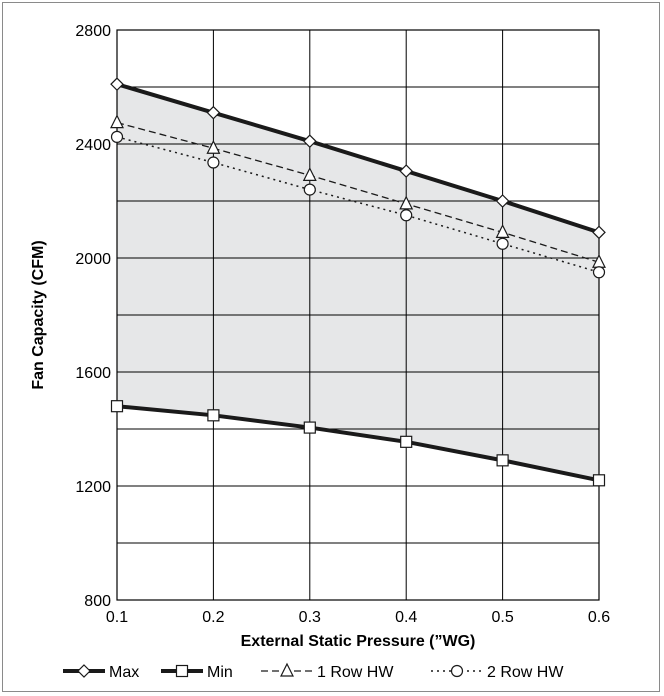 Image resolution: width=664 pixels, height=696 pixels. I want to click on legend-label-min: Min, so click(220, 672).